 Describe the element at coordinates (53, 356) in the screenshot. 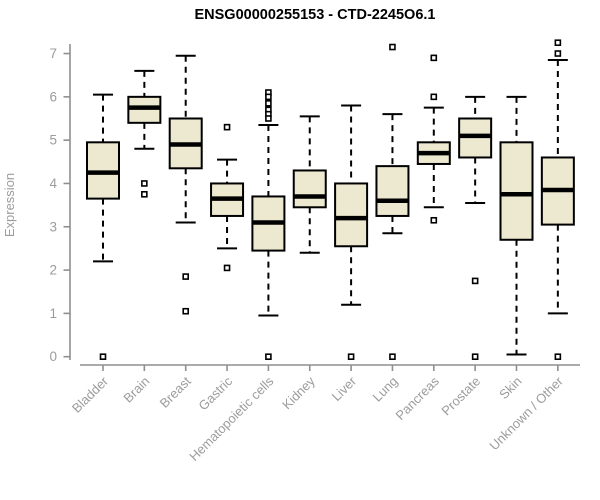

I see `y-tick-label: 0` at that location.